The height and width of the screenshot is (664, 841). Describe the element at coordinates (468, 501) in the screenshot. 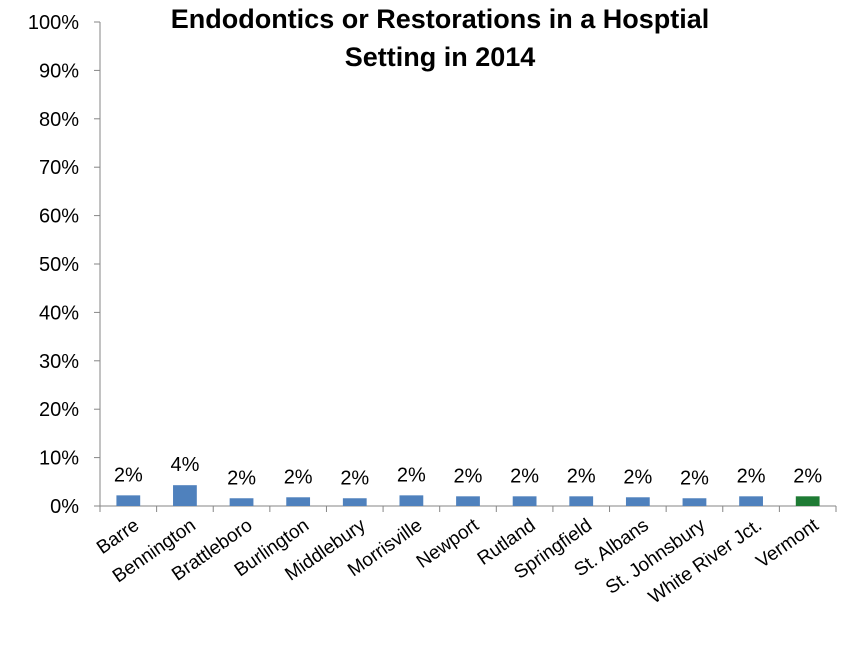

I see `bar-newport` at that location.